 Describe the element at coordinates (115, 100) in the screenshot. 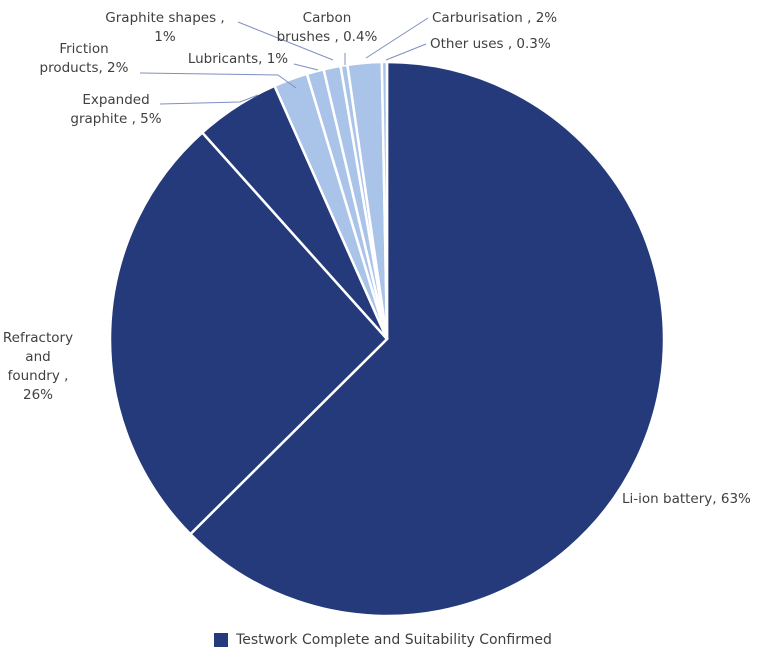

I see `label-expanded-graphite-line1: Expanded` at that location.